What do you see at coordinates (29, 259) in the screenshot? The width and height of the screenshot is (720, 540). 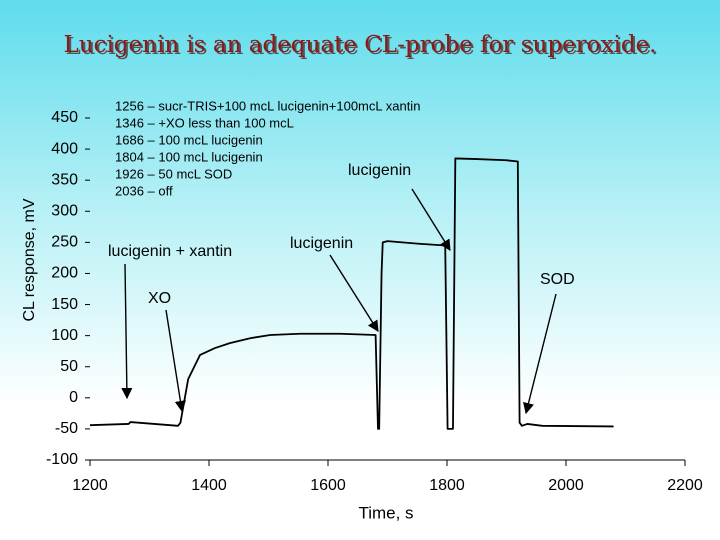 I see `y-axis-label: CL response, mV` at bounding box center [29, 259].